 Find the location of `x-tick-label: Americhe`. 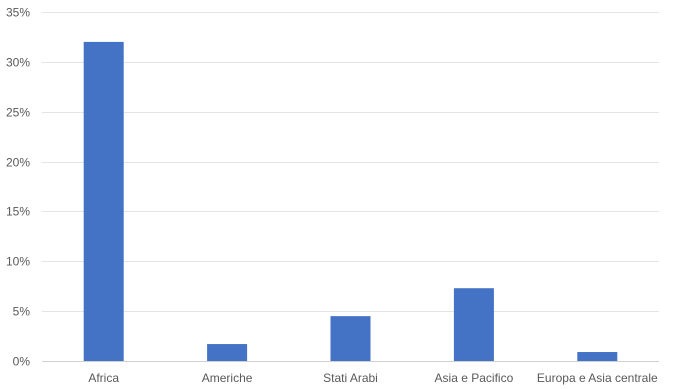

x-tick-label: Americhe is located at coordinates (227, 378).